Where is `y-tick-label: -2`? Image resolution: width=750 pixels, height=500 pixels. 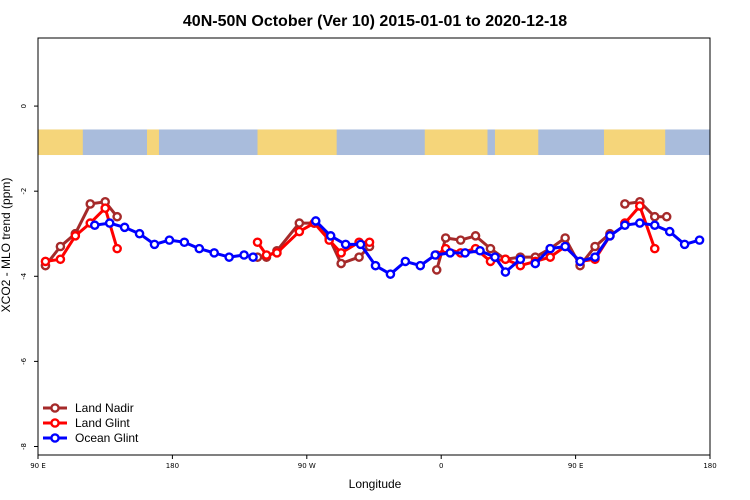 y-tick-label: -2 is located at coordinates (24, 191).